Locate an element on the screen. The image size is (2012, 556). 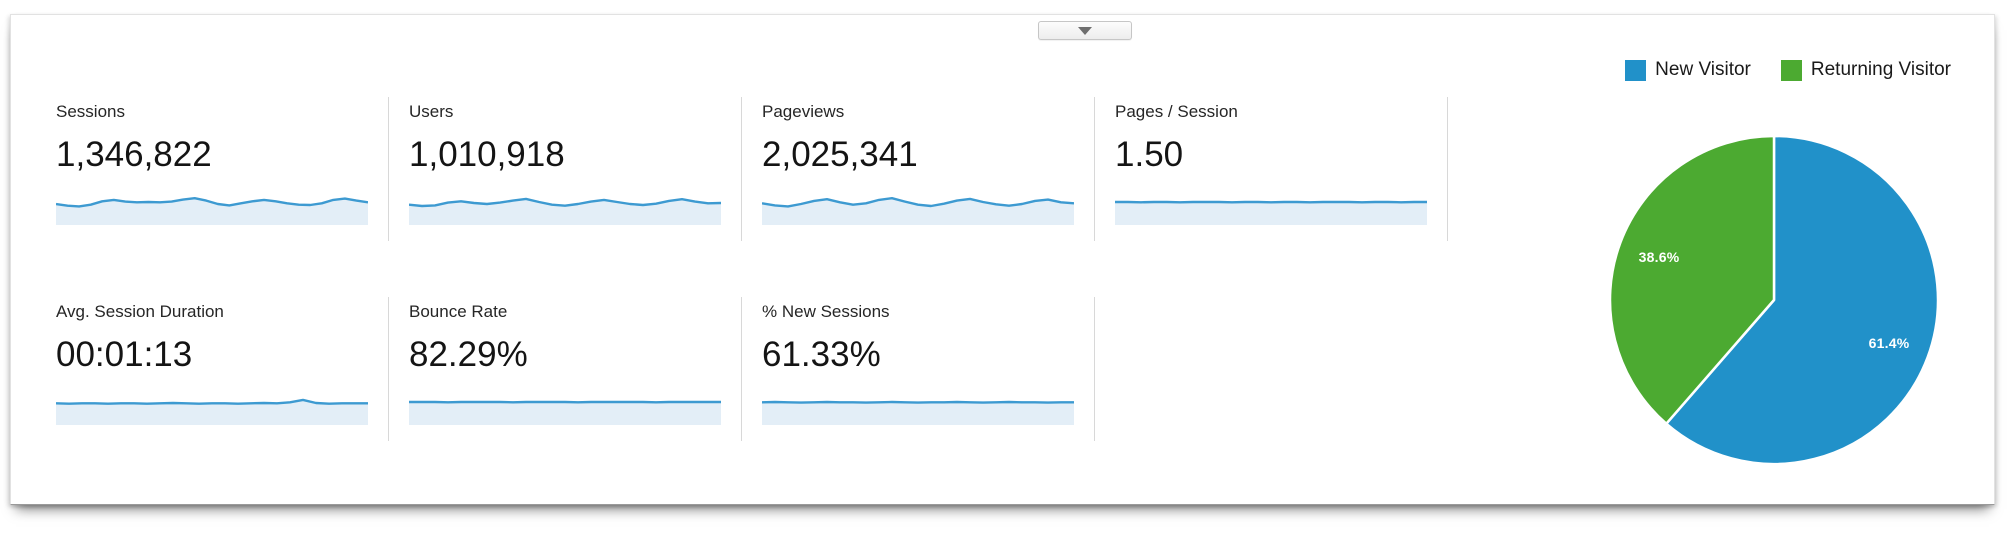
metric-avg-session-duration: Avg. Session Duration 00:01:13 is located at coordinates (212, 369).